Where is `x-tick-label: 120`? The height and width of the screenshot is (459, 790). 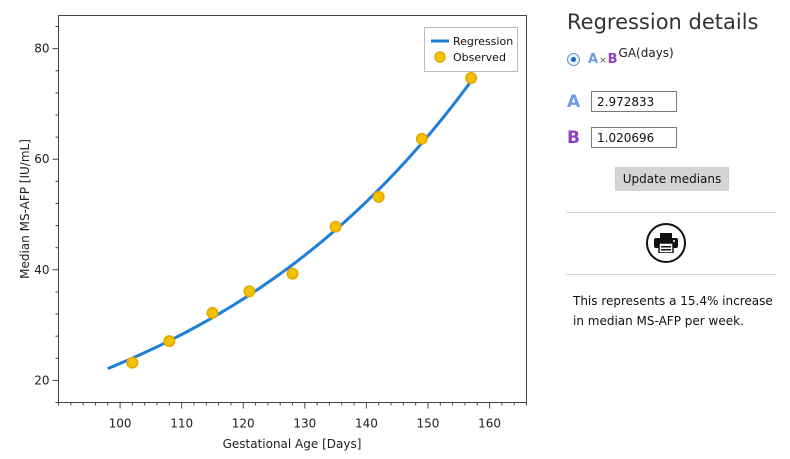
x-tick-label: 120 is located at coordinates (243, 424).